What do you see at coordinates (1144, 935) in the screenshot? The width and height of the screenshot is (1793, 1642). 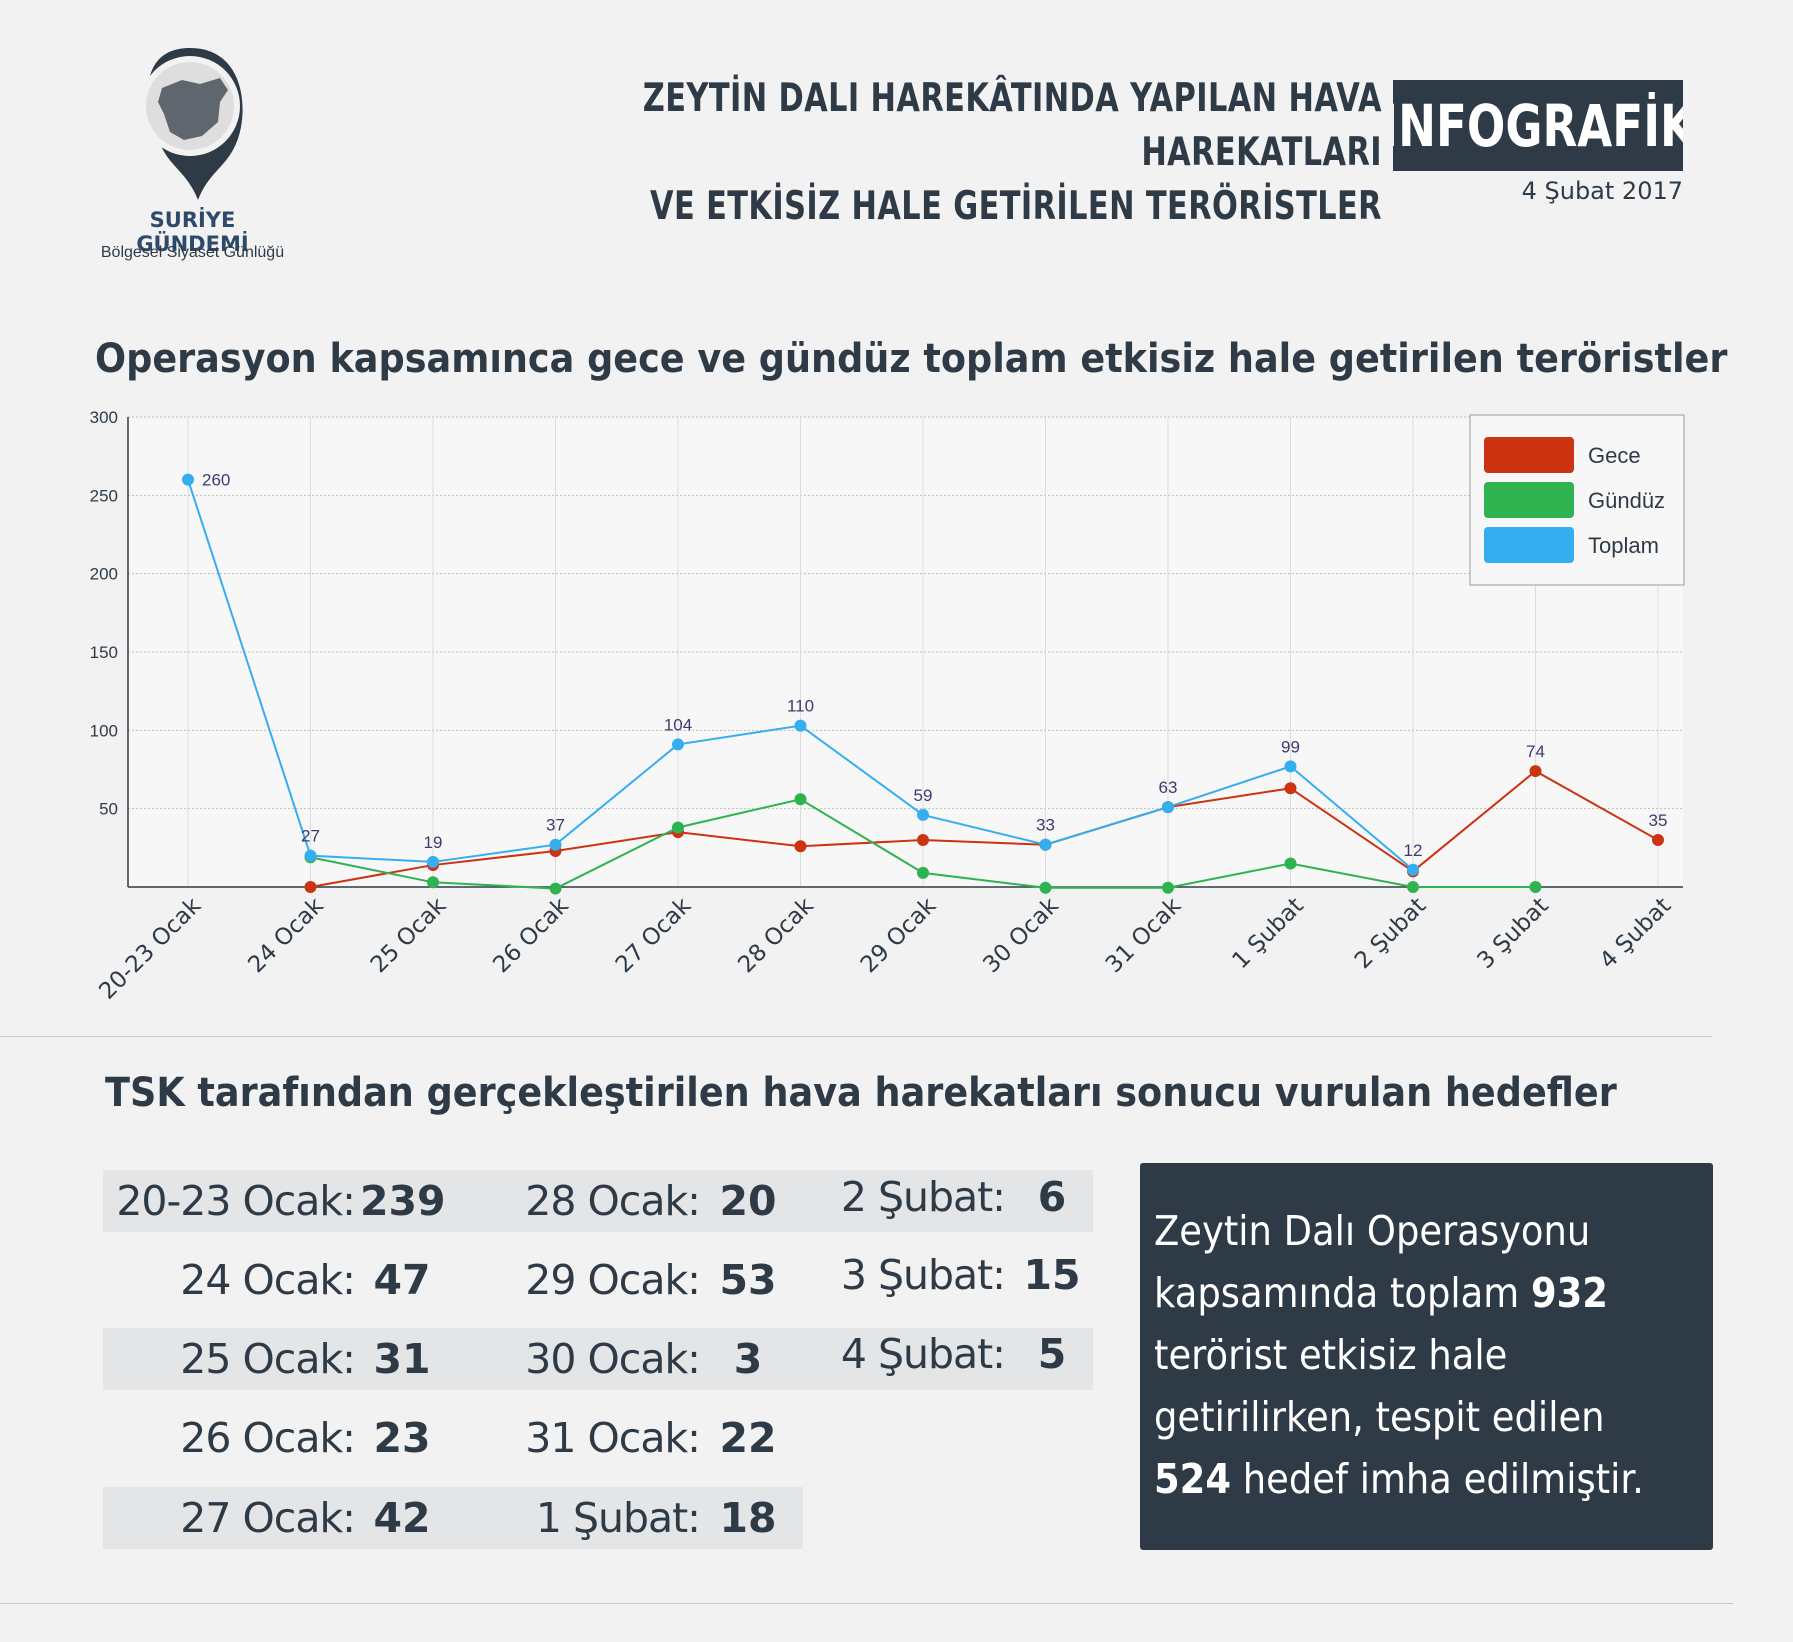 I see `x-tick-label: 31 Ocak` at bounding box center [1144, 935].